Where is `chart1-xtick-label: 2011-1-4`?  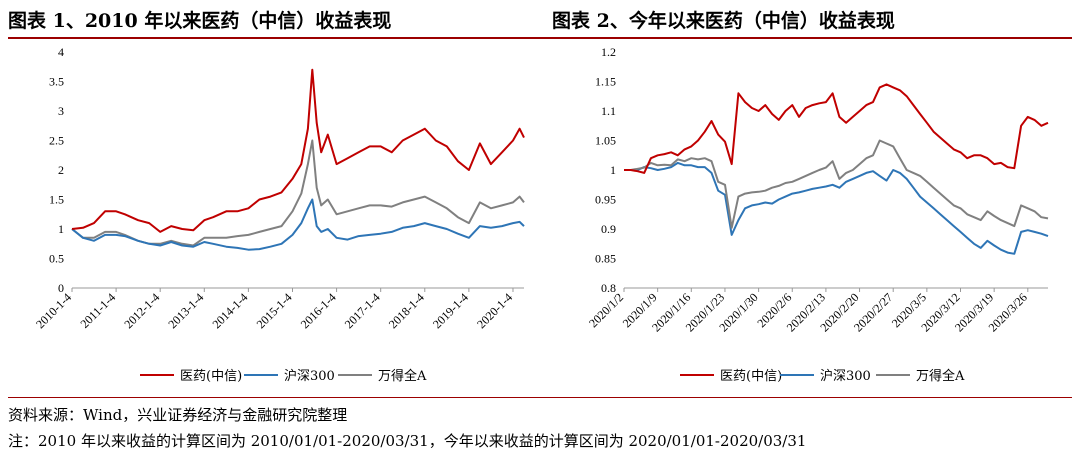
chart1-xtick-label: 2011-1-4 is located at coordinates (98, 310).